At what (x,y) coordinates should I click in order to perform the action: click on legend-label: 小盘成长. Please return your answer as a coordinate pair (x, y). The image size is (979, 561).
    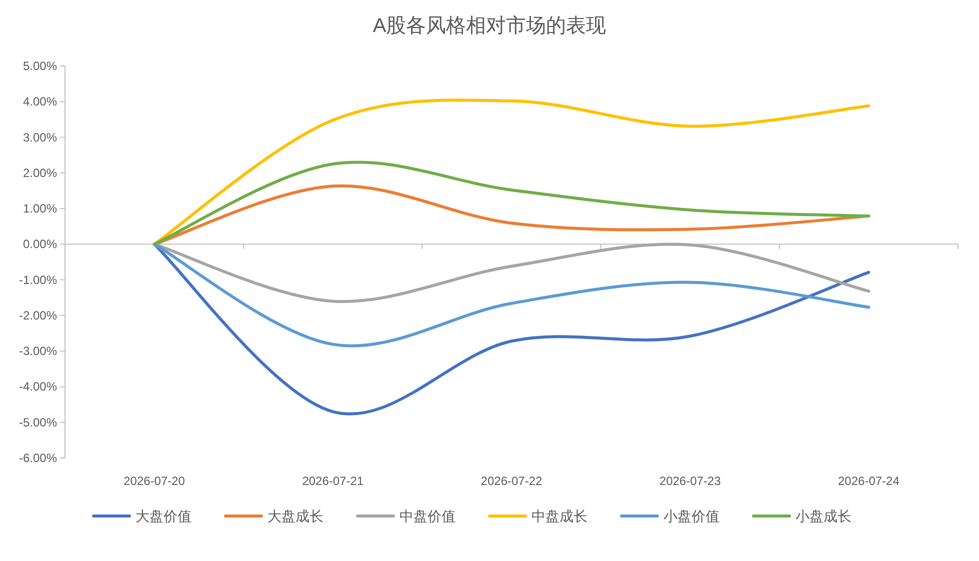
    Looking at the image, I should click on (824, 516).